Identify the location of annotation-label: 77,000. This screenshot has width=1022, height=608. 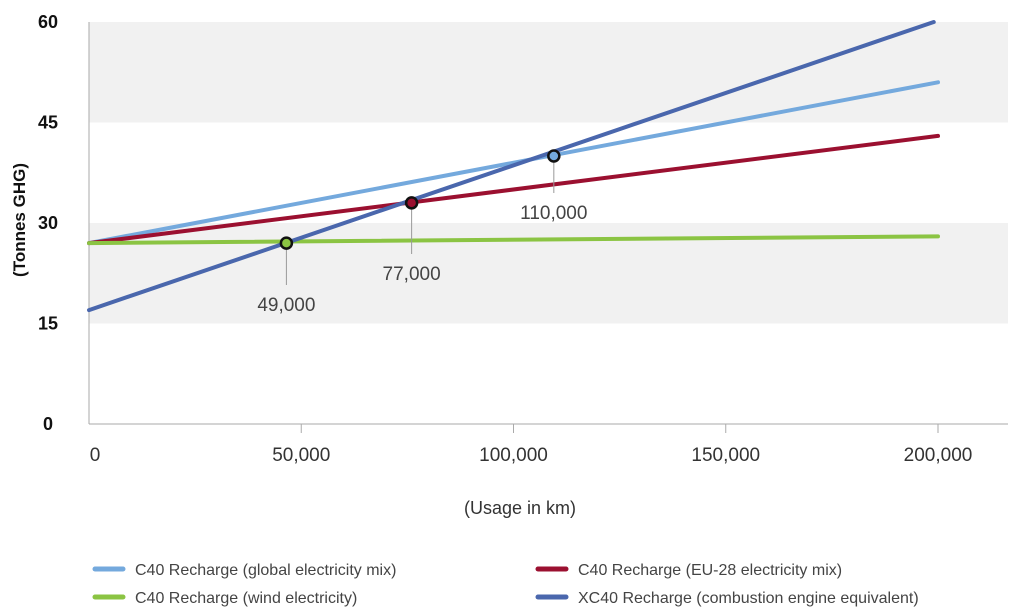
(412, 274).